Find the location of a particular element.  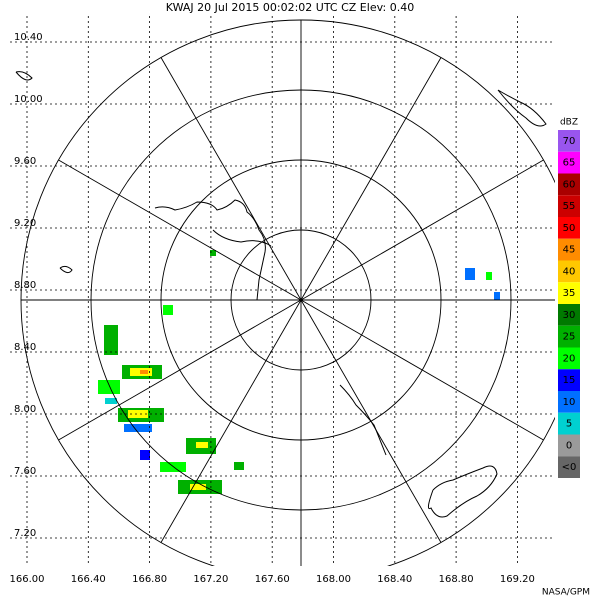

lon-label: 166.80 is located at coordinates (149, 579).